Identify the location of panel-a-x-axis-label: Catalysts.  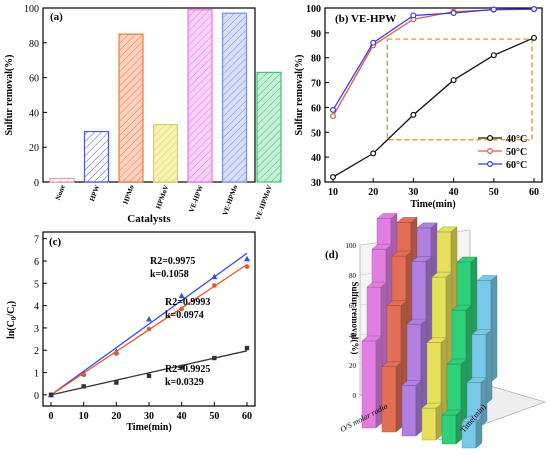
(149, 219).